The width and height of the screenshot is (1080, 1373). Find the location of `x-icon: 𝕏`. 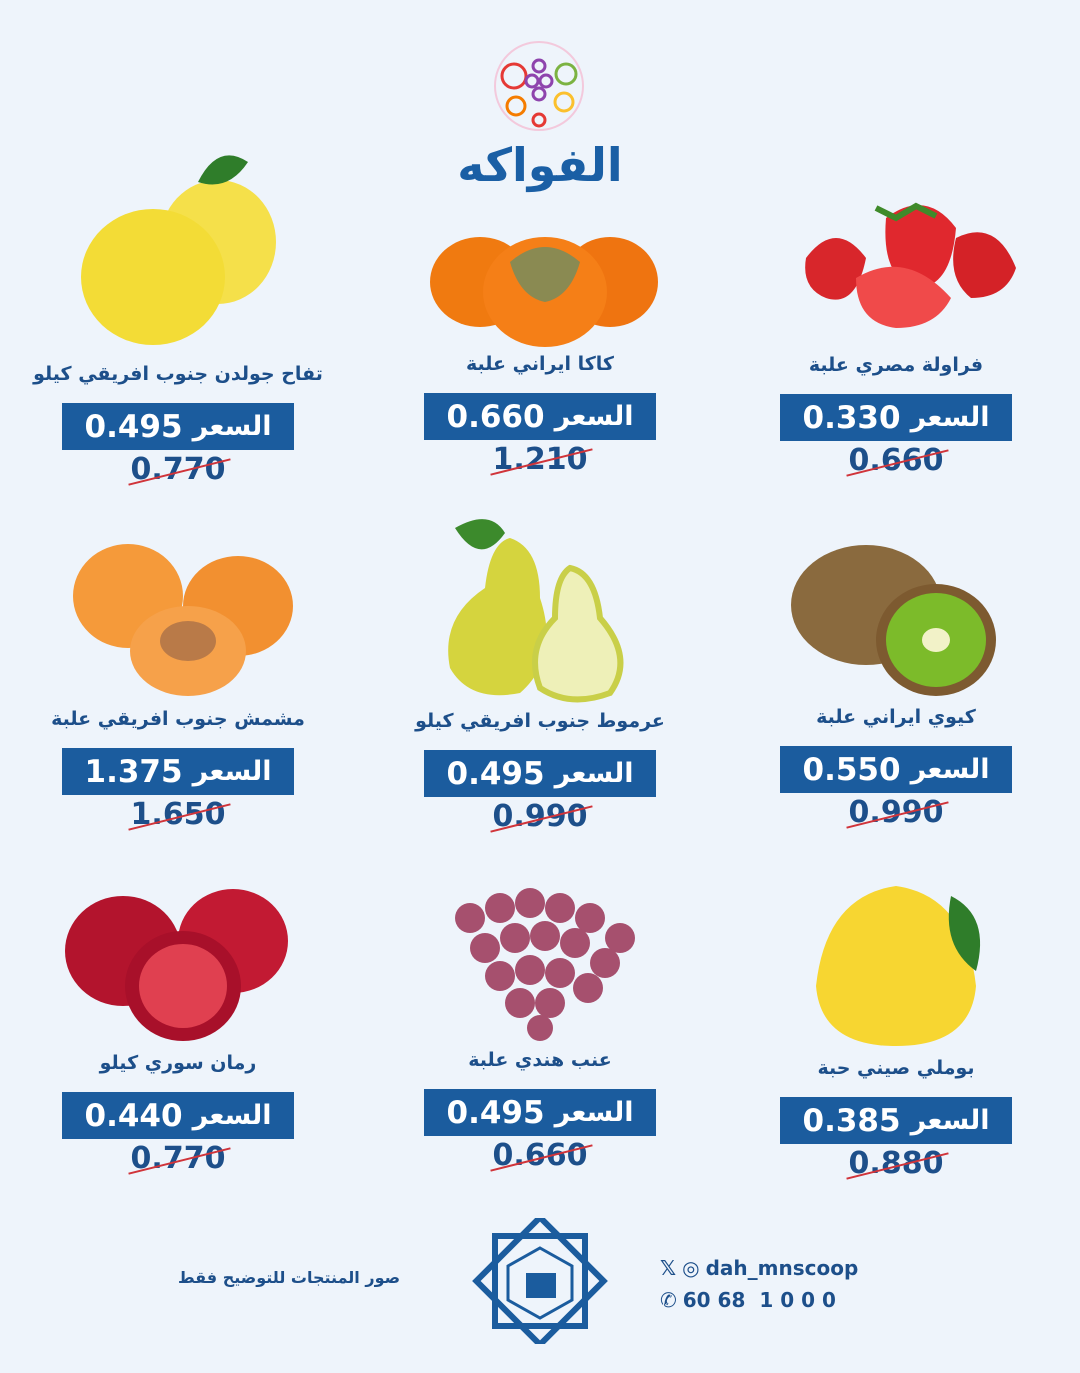

x-icon: 𝕏 is located at coordinates (668, 1268).